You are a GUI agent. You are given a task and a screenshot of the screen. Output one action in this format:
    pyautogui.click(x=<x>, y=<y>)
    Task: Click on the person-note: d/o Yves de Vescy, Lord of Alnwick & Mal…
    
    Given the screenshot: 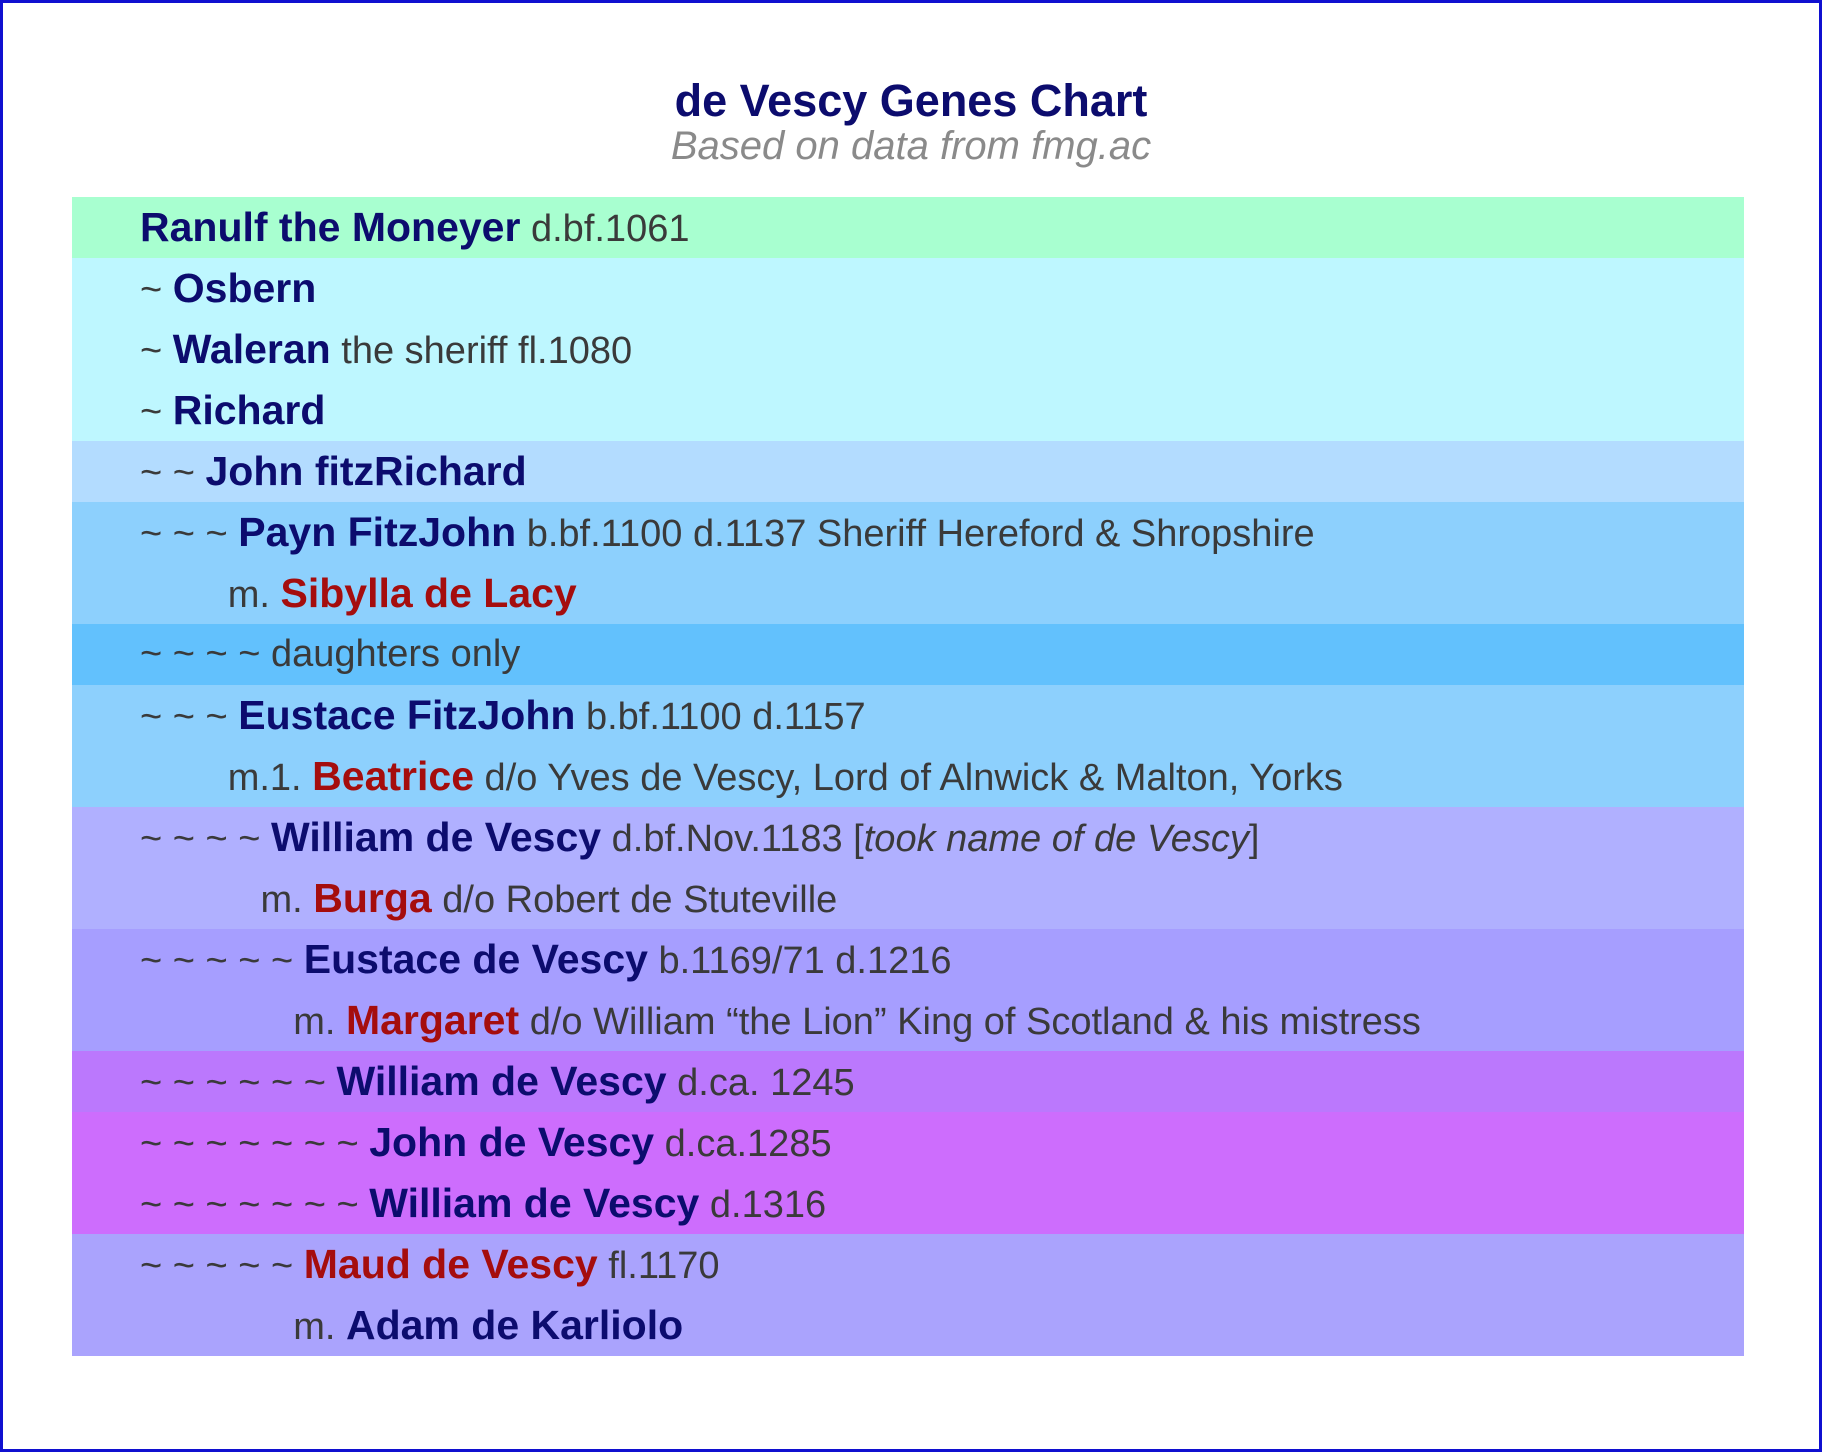 What is the action you would take?
    pyautogui.click(x=908, y=778)
    